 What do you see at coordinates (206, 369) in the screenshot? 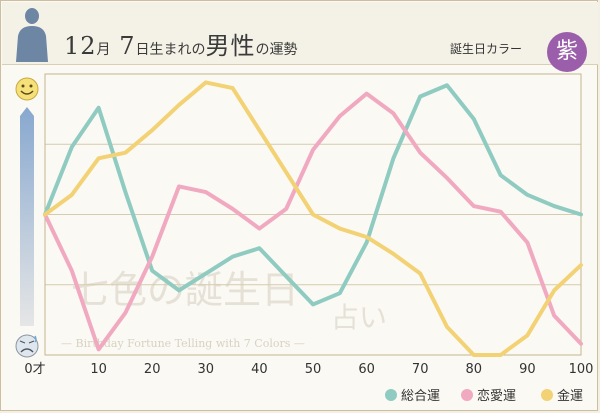
I see `x-tick-label: 30` at bounding box center [206, 369].